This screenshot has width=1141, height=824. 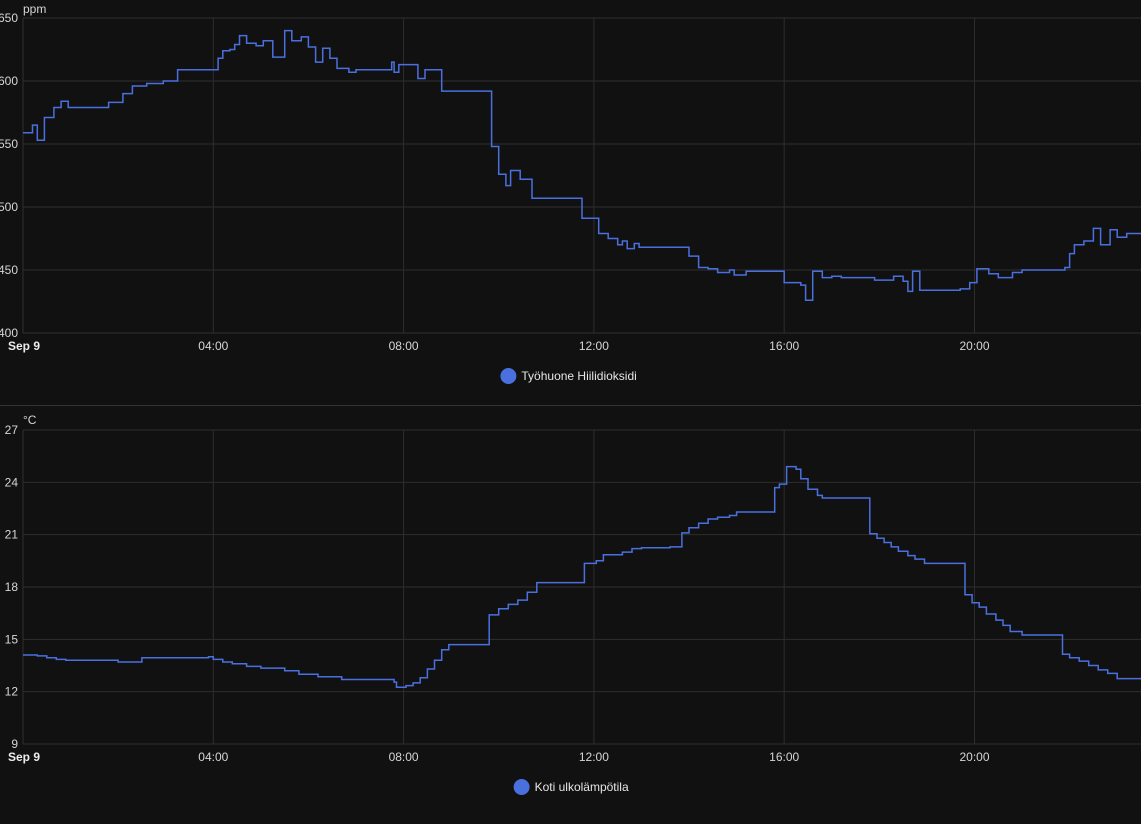 I want to click on y-tick-label: 21, so click(x=12, y=535).